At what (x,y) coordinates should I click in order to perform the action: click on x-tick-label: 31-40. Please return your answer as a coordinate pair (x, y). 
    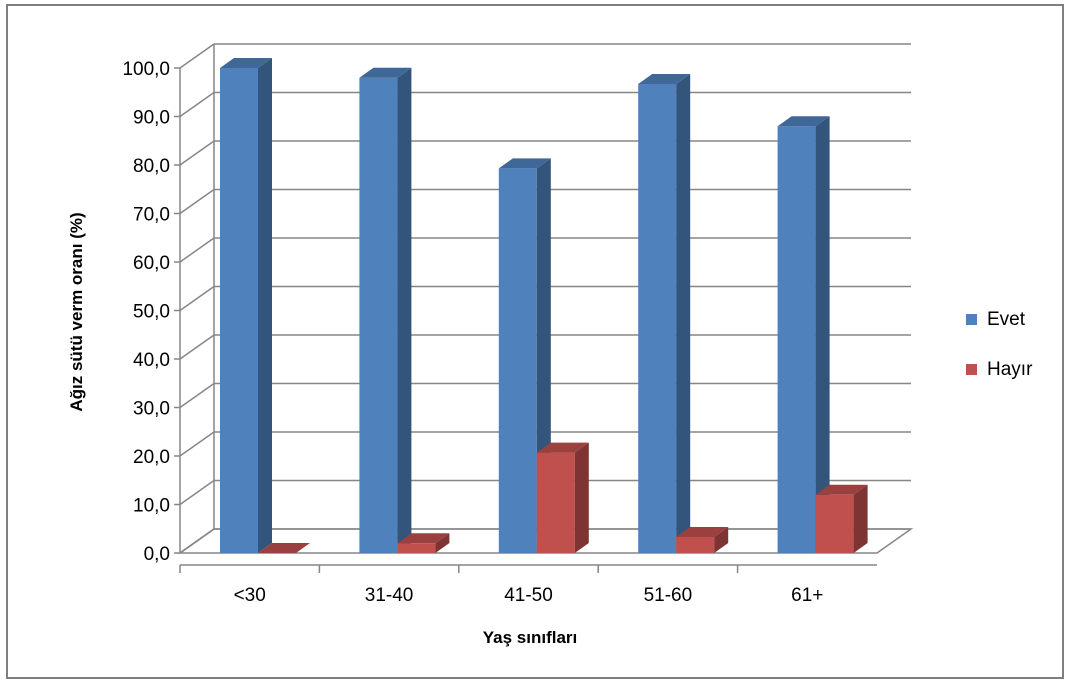
    Looking at the image, I should click on (389, 595).